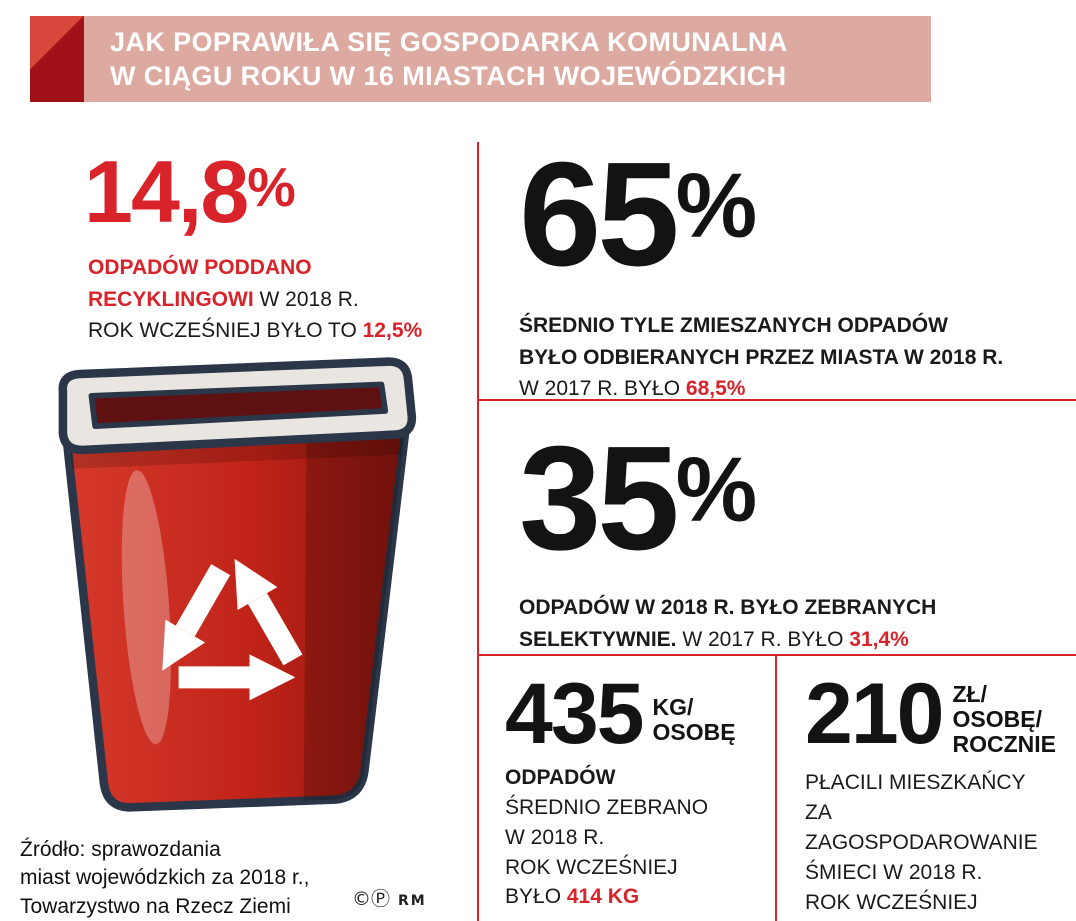 The height and width of the screenshot is (921, 1076). I want to click on stat-kg-number-row: 435 KG/ OSOBĘ, so click(634, 714).